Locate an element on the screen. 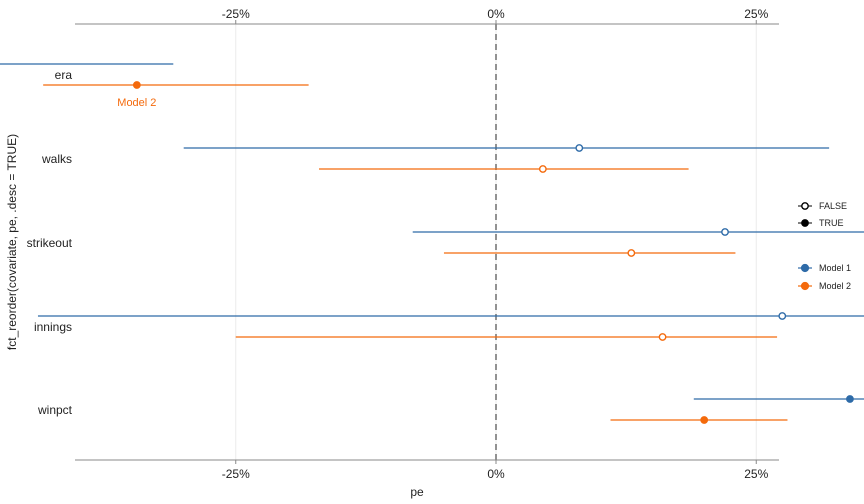 This screenshot has width=864, height=504. x-axis-bottom-ticks: -75%-50%-25%0%25%50% is located at coordinates (495, 470).